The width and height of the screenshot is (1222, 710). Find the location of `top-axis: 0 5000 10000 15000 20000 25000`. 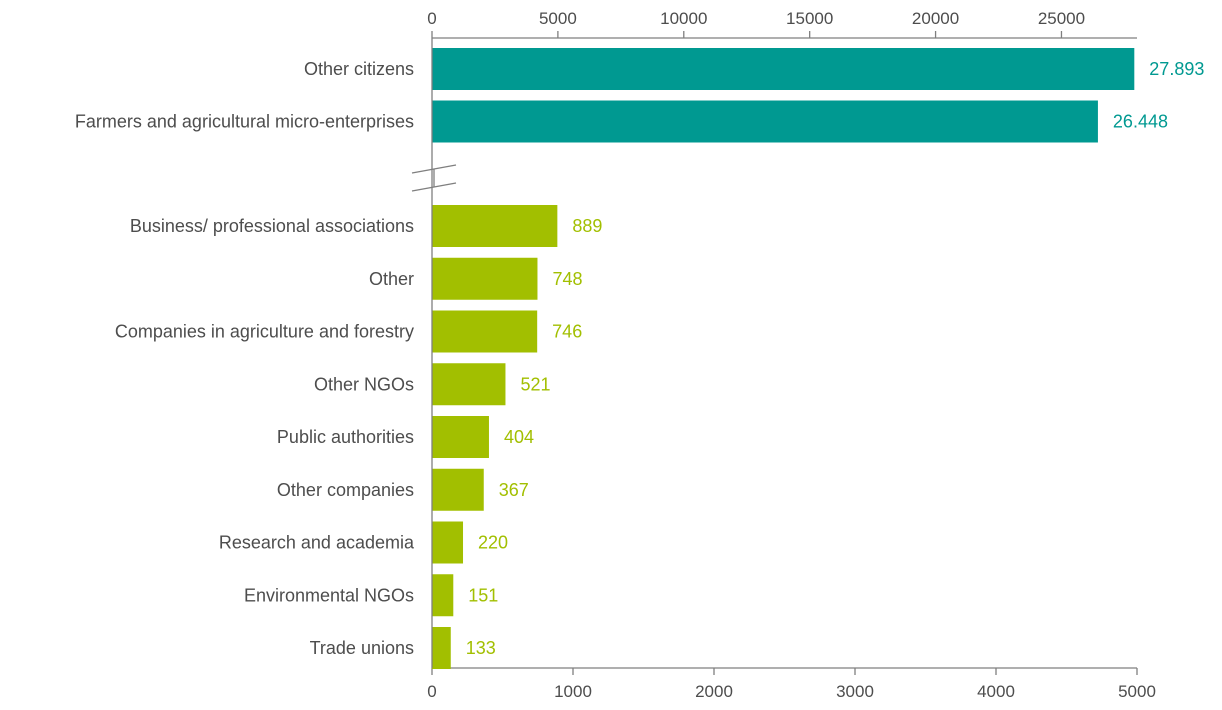

top-axis: 0 5000 10000 15000 20000 25000 is located at coordinates (782, 24).